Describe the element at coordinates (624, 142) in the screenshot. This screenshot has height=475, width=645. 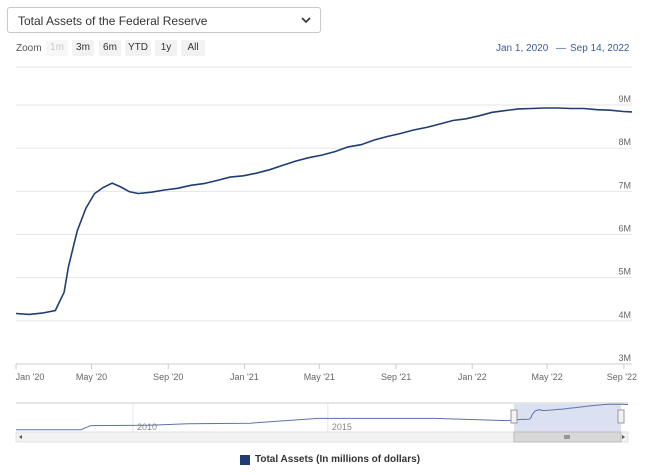
I see `y-tick-label: 8M` at that location.